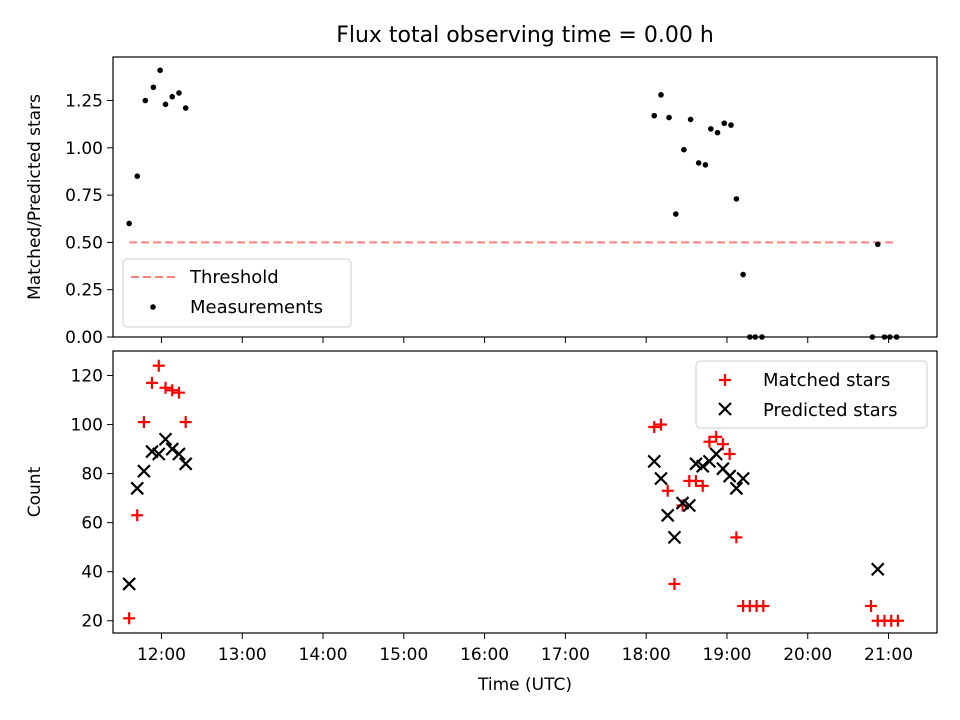 The width and height of the screenshot is (960, 720). Describe the element at coordinates (256, 307) in the screenshot. I see `legend-measurements-label: Measurements` at that location.